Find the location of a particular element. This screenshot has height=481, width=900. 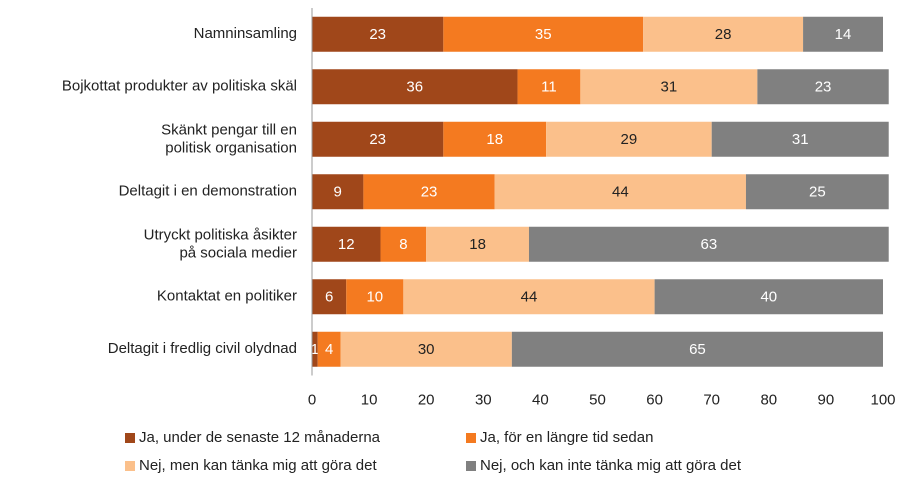

data-label: 1 is located at coordinates (315, 349).